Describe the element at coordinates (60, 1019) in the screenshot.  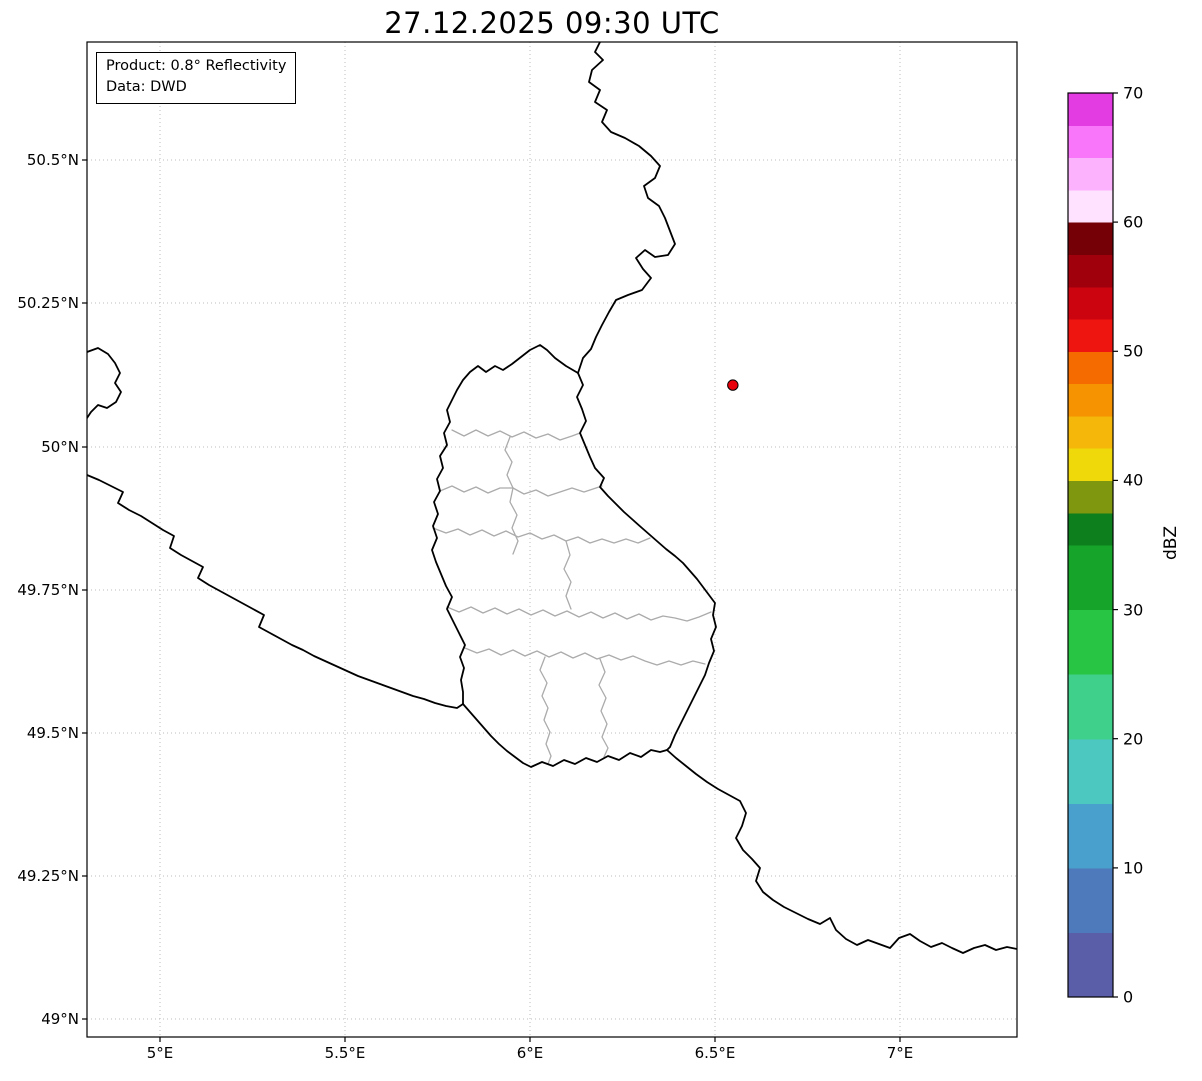
I see `y-tick-label: 49°N` at that location.